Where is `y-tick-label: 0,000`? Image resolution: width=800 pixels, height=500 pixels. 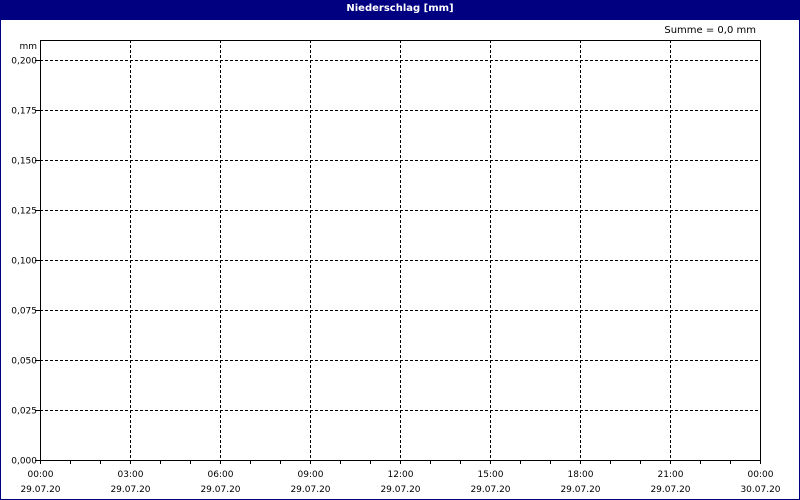 y-tick-label: 0,000 is located at coordinates (24, 462).